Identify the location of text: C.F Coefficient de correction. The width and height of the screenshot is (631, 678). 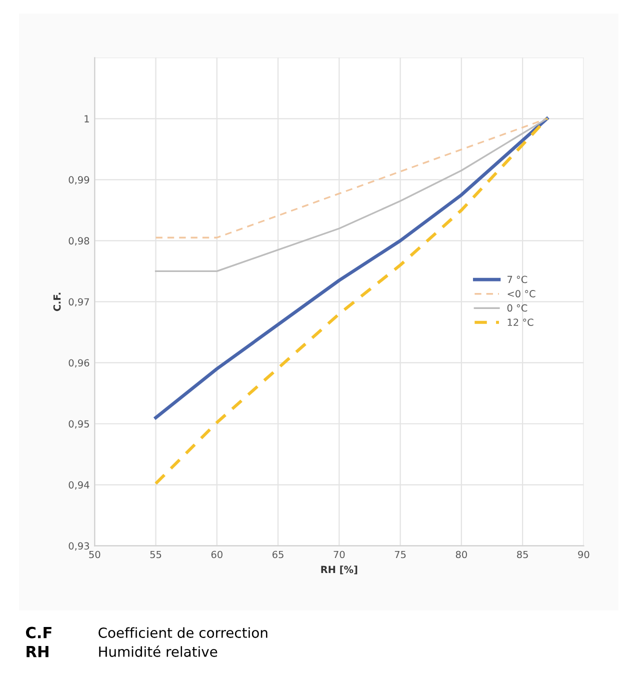
(147, 632).